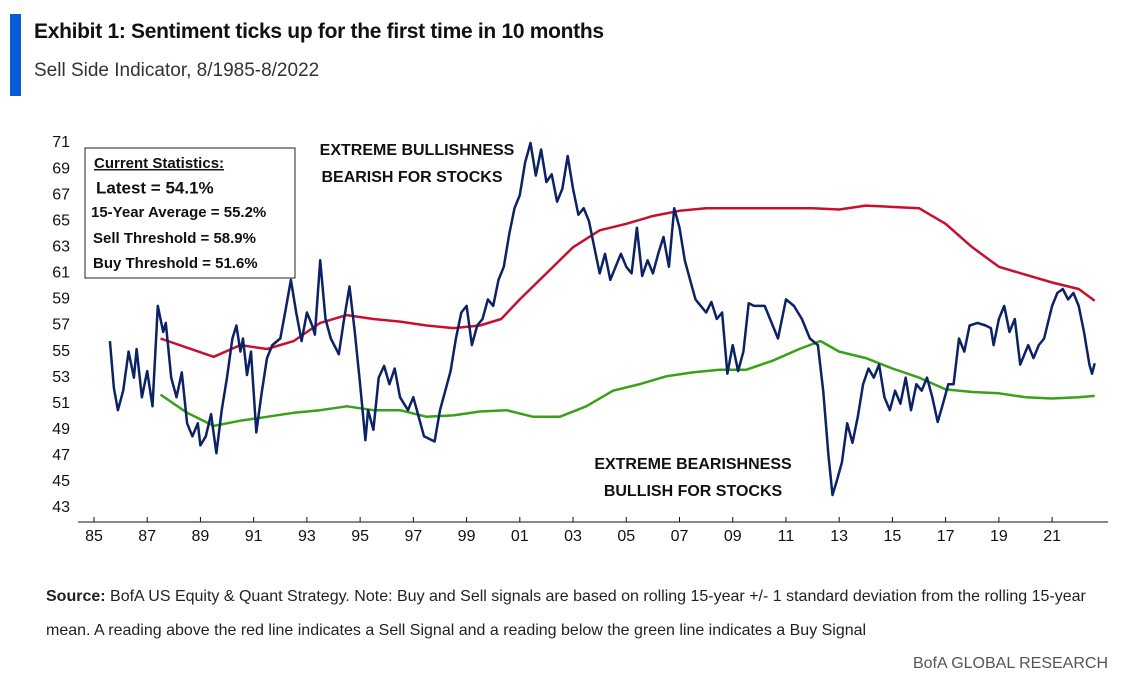  Describe the element at coordinates (159, 163) in the screenshot. I see `stats-heading: Current Statistics:` at that location.